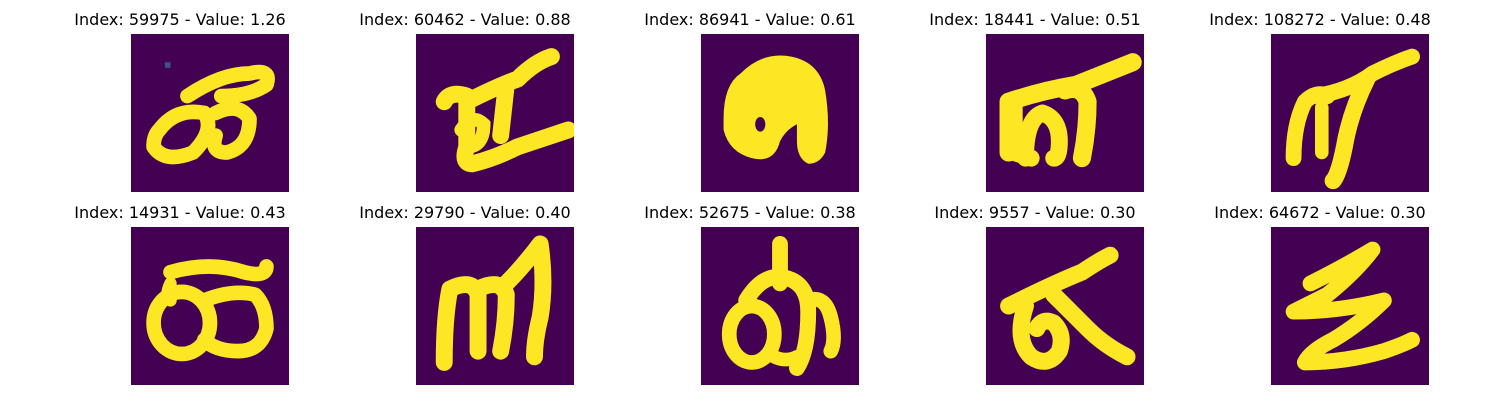  Describe the element at coordinates (465, 212) in the screenshot. I see `panel-title: Index: 29790 - Value: 0.40` at that location.